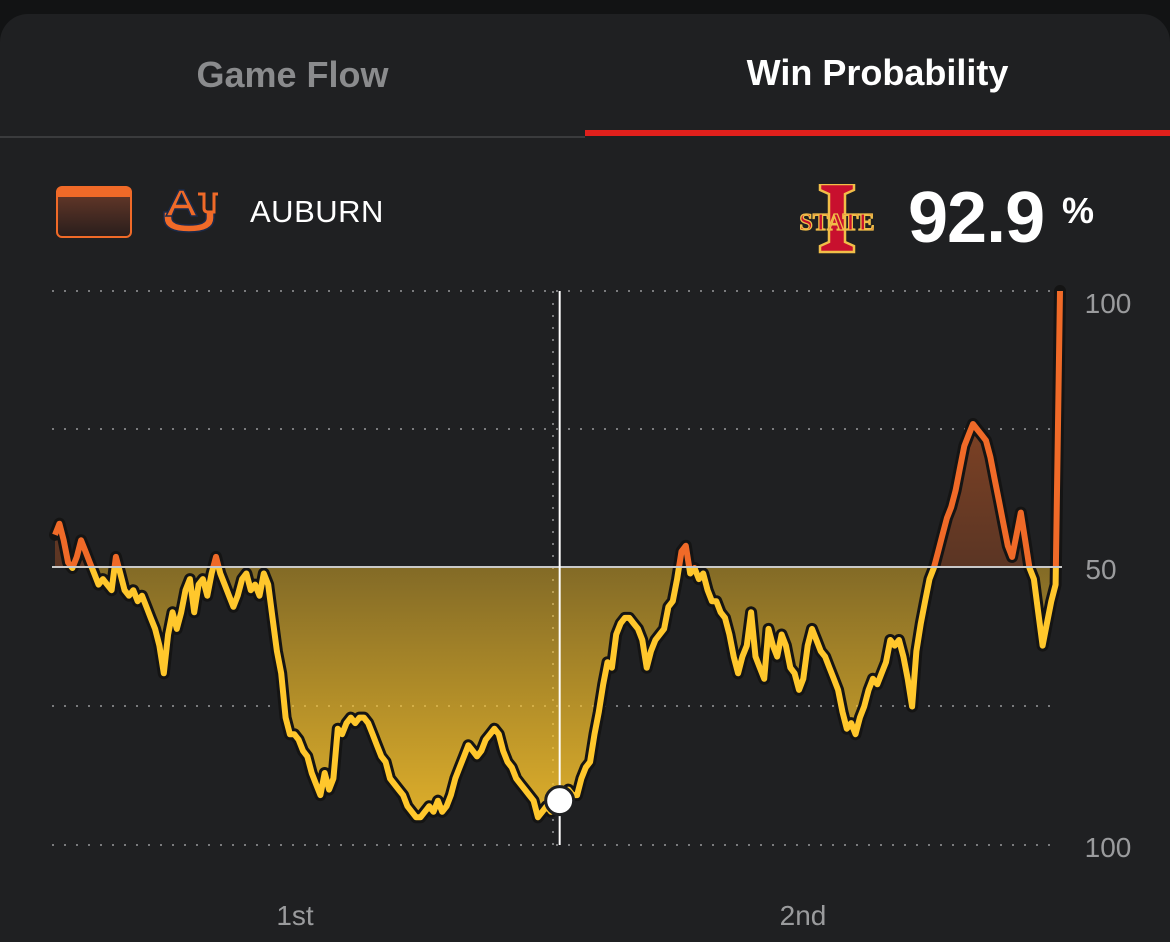  I want to click on iowa-state-logo-text: STATE, so click(836, 223).